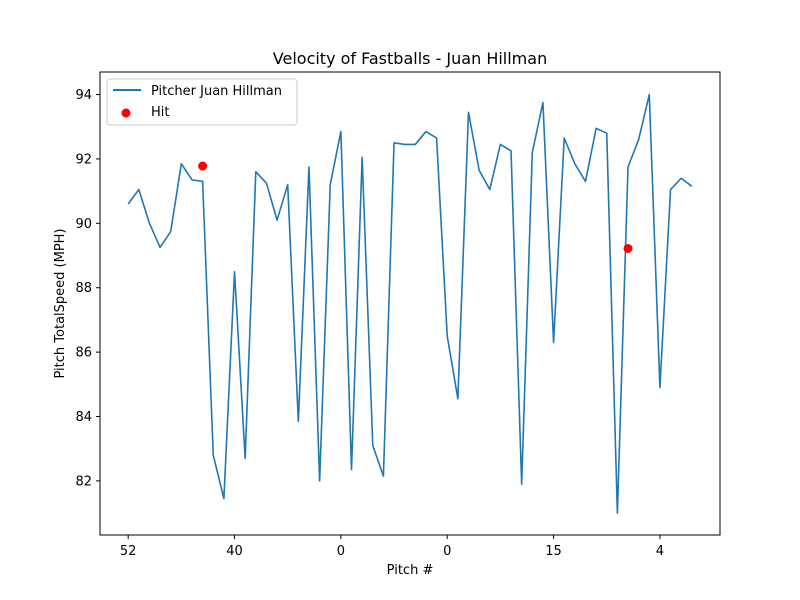  I want to click on y-axis: 82 84 86 88 90 92 94, so click(87, 288).